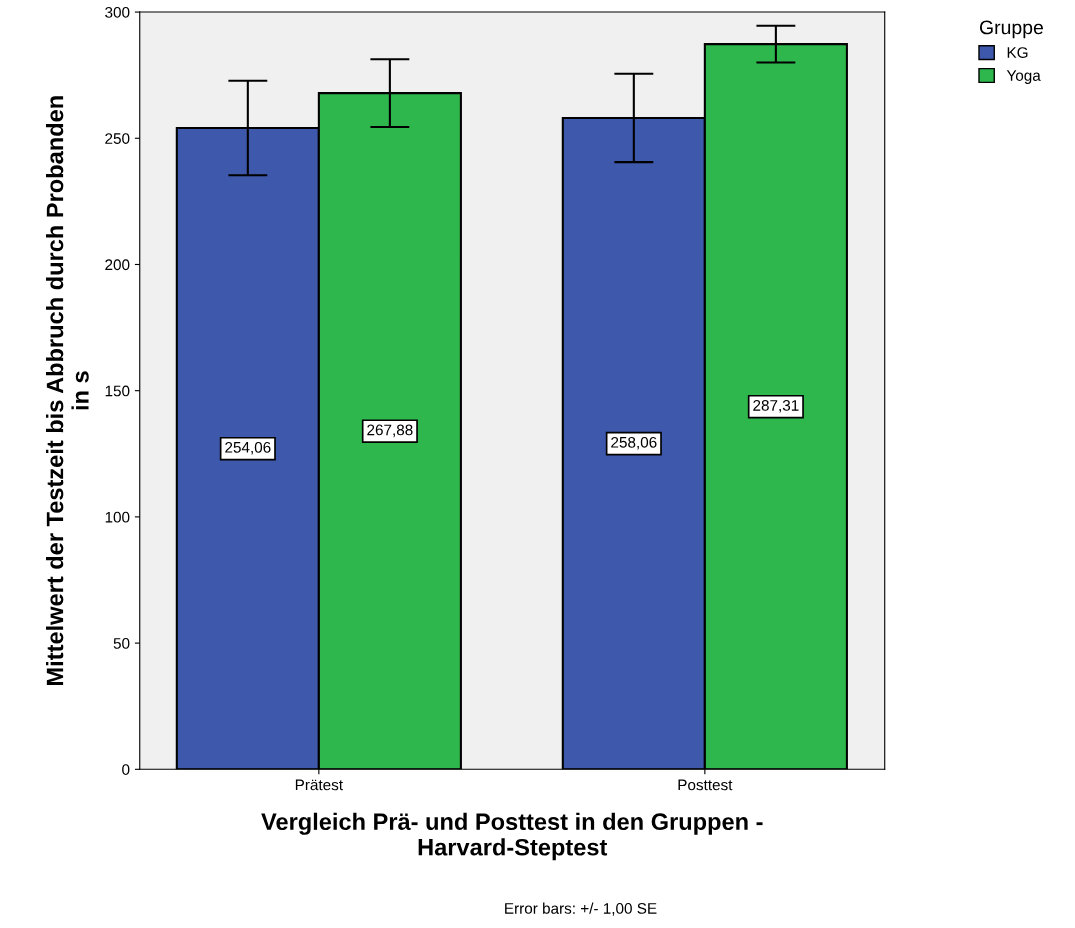  I want to click on legend-title: Gruppe, so click(1011, 29).